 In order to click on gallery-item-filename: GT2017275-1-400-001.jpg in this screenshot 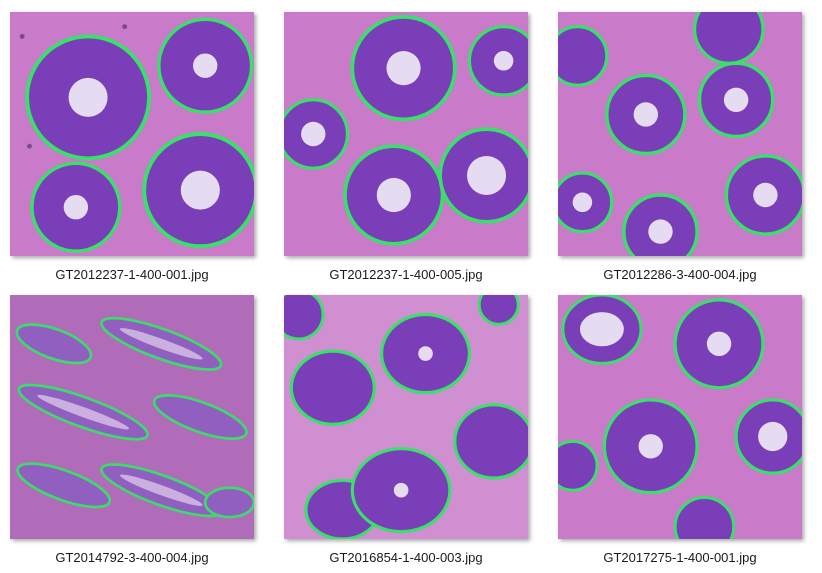, I will do `click(680, 557)`.